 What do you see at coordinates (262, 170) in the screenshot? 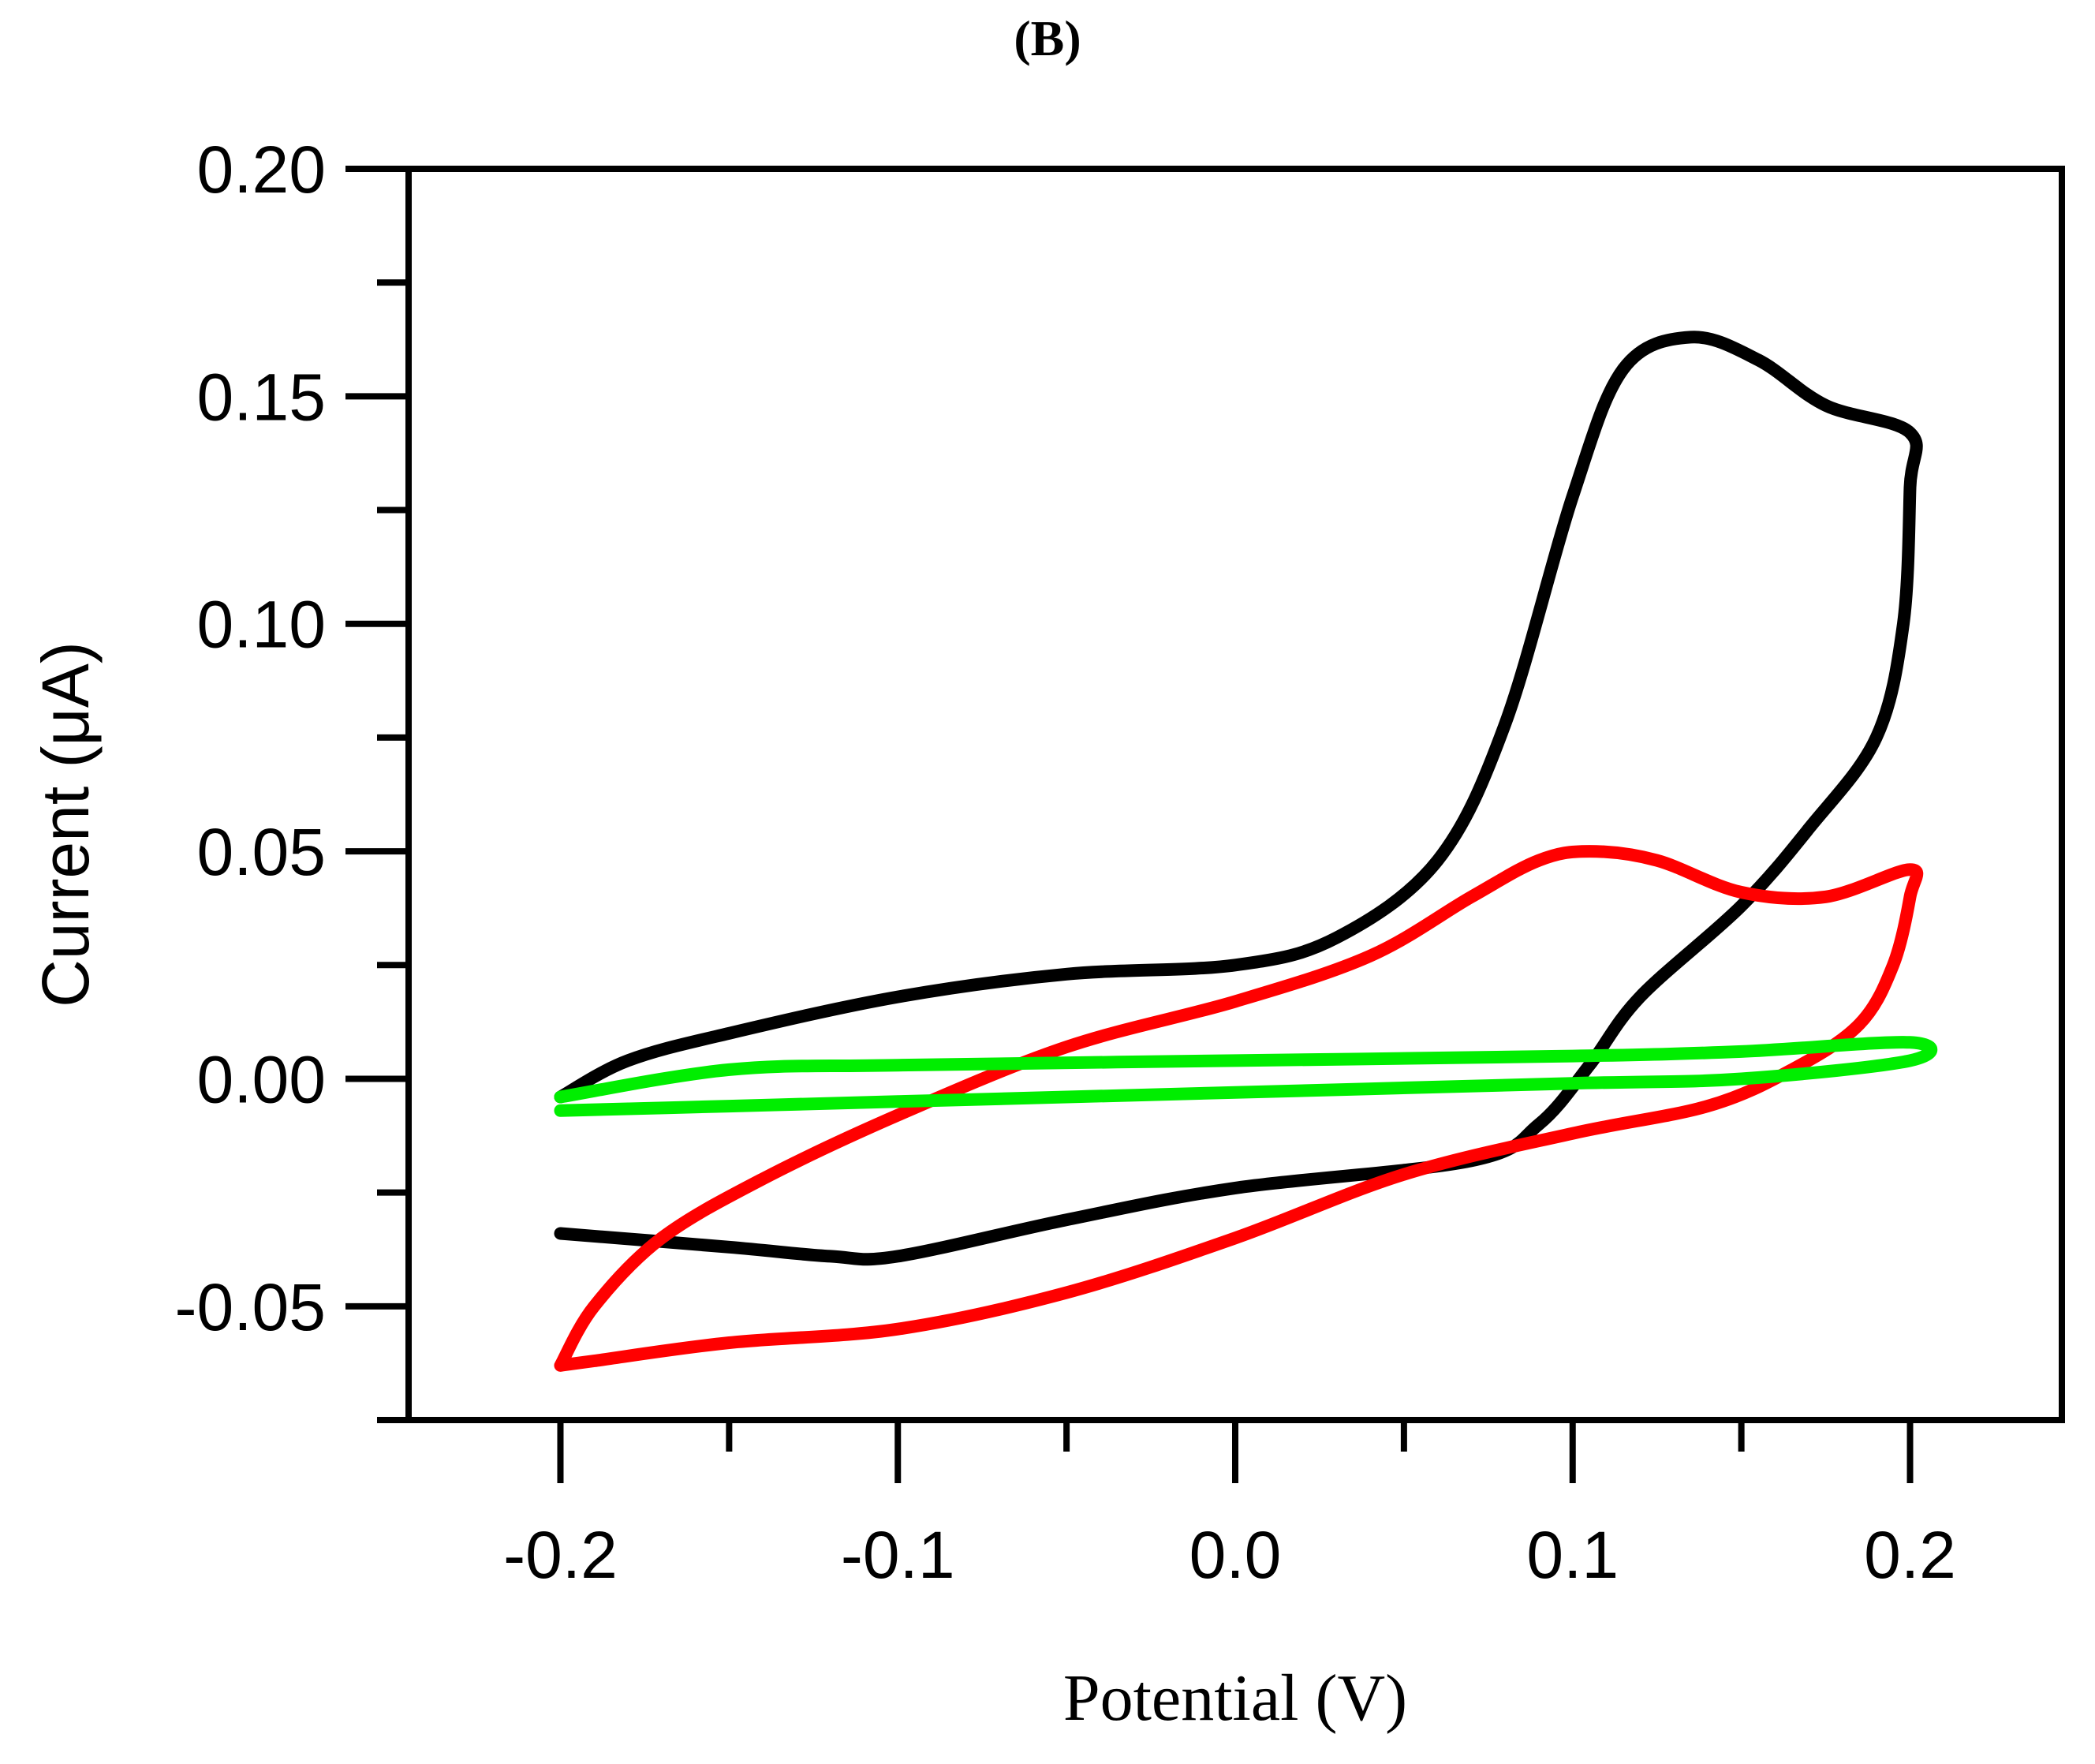
I see `y-tick-label: 0.20` at bounding box center [262, 170].